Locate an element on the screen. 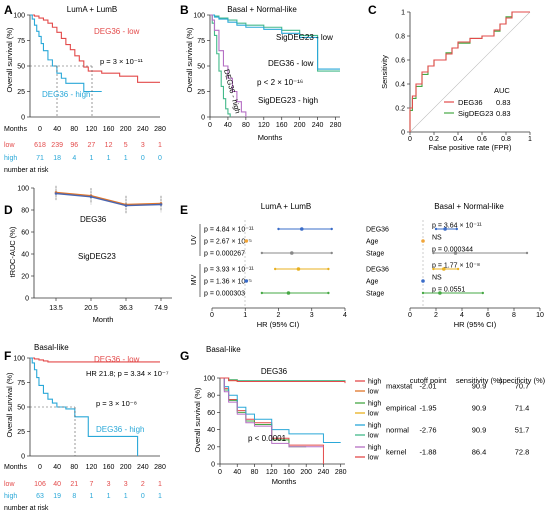  panel-g-curves is located at coordinates (283, 420).